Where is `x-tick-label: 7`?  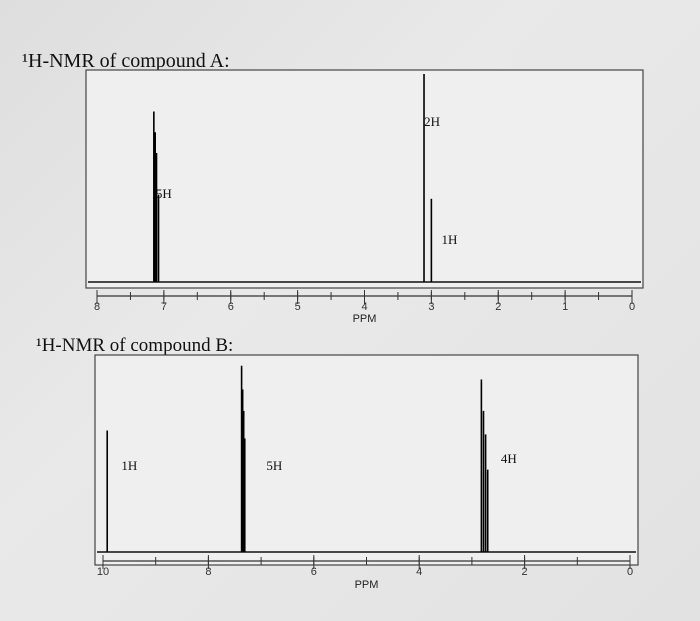
x-tick-label: 7 is located at coordinates (164, 307).